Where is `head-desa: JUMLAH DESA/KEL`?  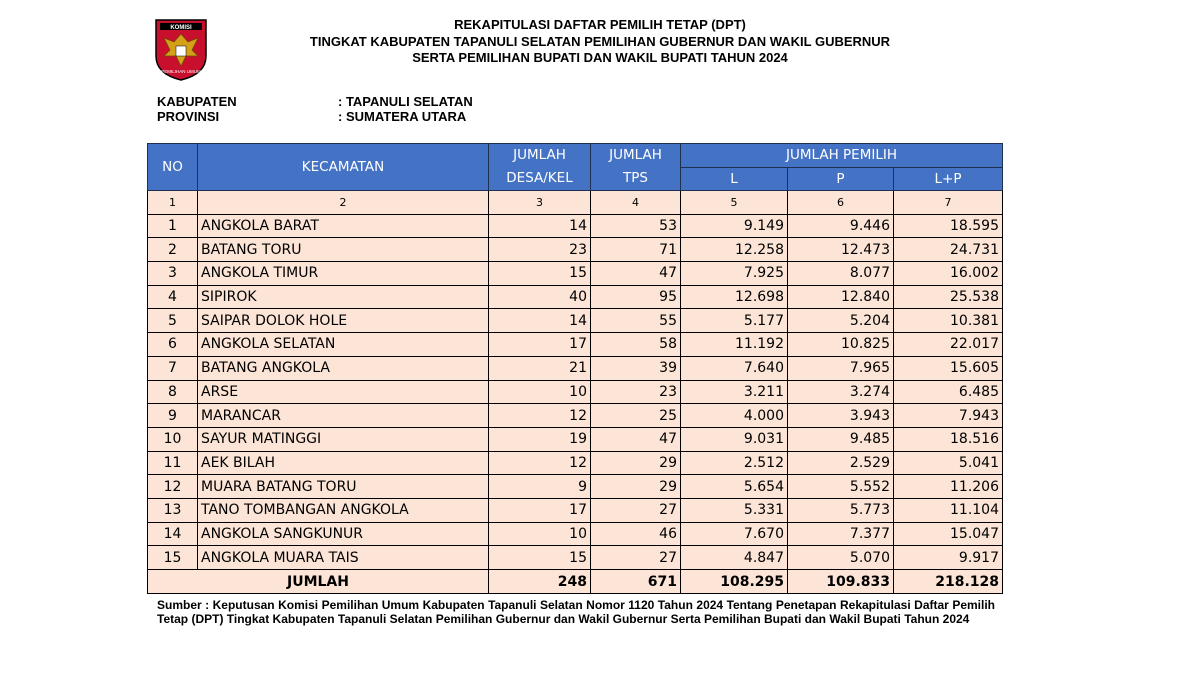 head-desa: JUMLAH DESA/KEL is located at coordinates (539, 167).